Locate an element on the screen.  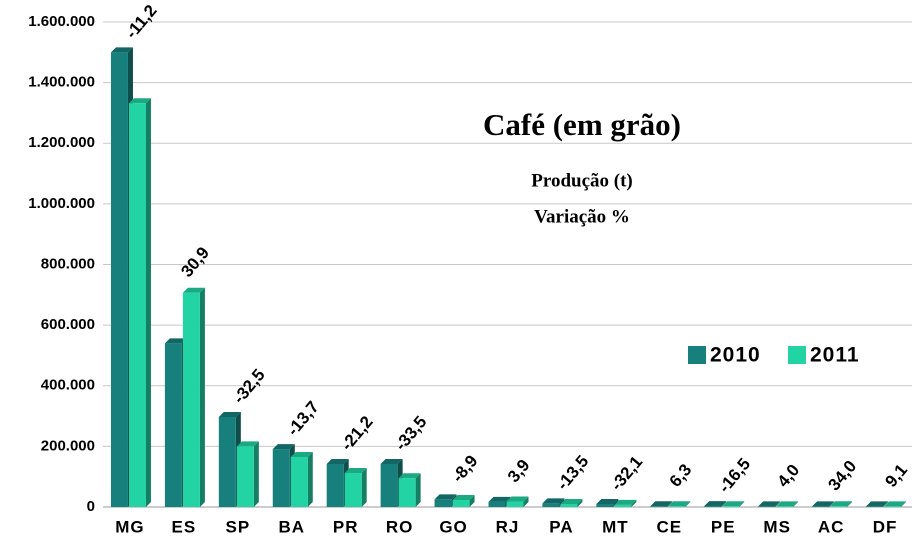
x-tick-label: PE is located at coordinates (723, 526).